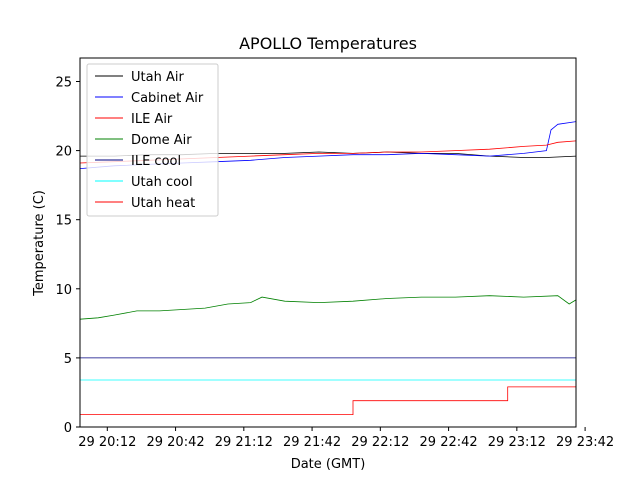 This screenshot has height=480, width=640. I want to click on y-tick-label: 0, so click(68, 428).